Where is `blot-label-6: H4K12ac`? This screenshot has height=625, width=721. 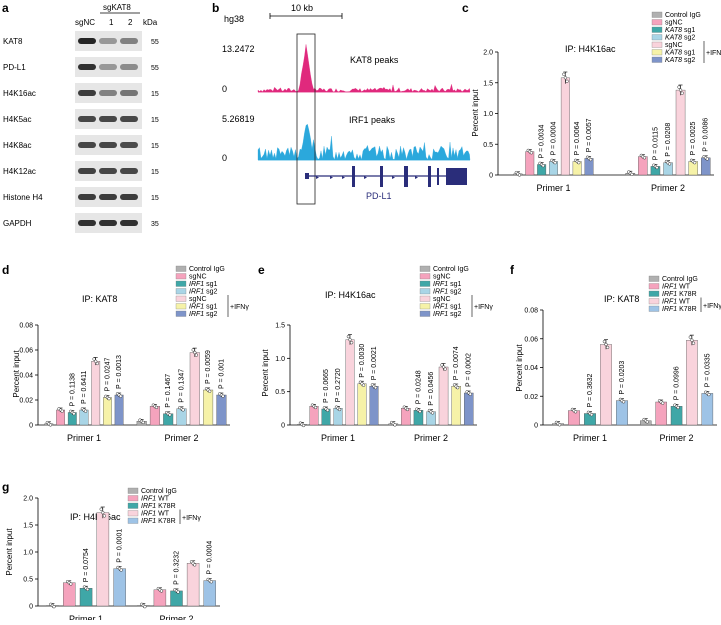 blot-label-6: H4K12ac is located at coordinates (19, 171).